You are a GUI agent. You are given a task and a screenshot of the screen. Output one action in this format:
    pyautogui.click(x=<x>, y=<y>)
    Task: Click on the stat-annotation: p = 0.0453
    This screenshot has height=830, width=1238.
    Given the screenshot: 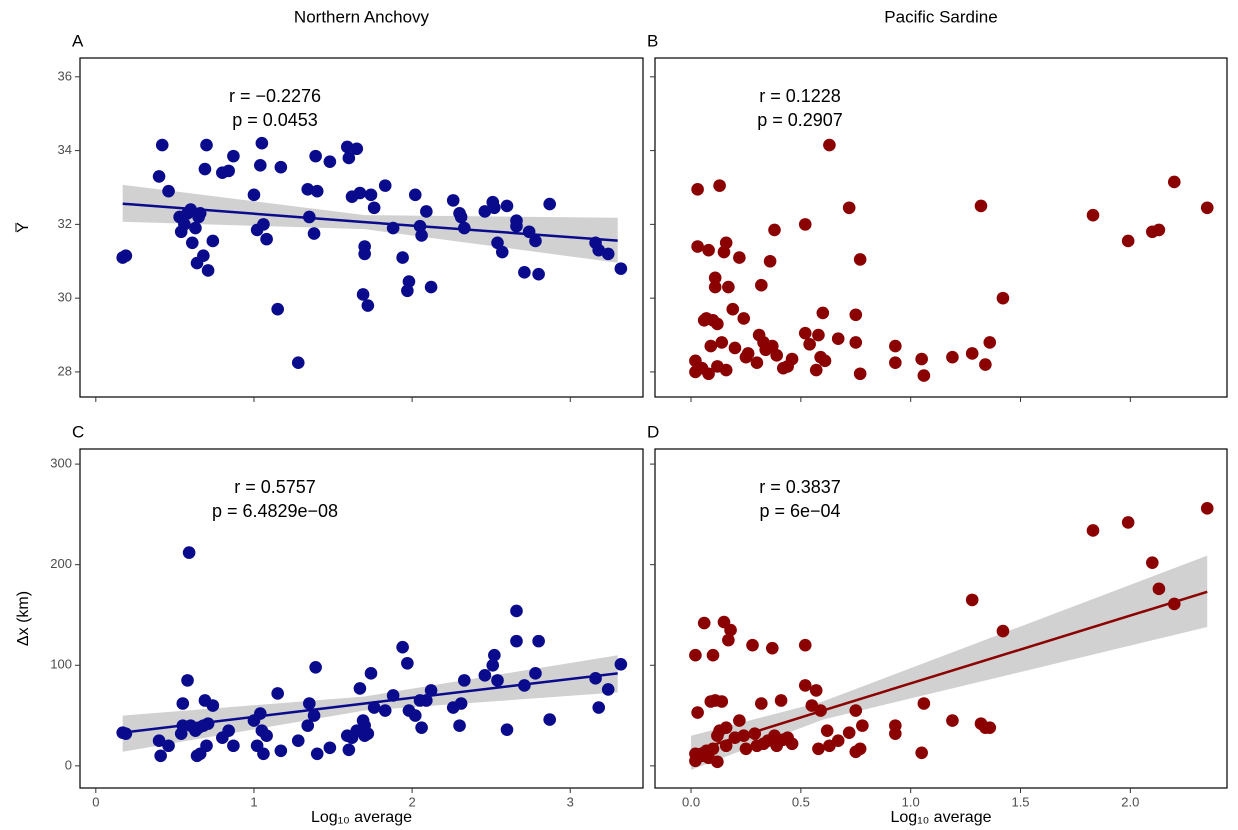 What is the action you would take?
    pyautogui.click(x=275, y=120)
    